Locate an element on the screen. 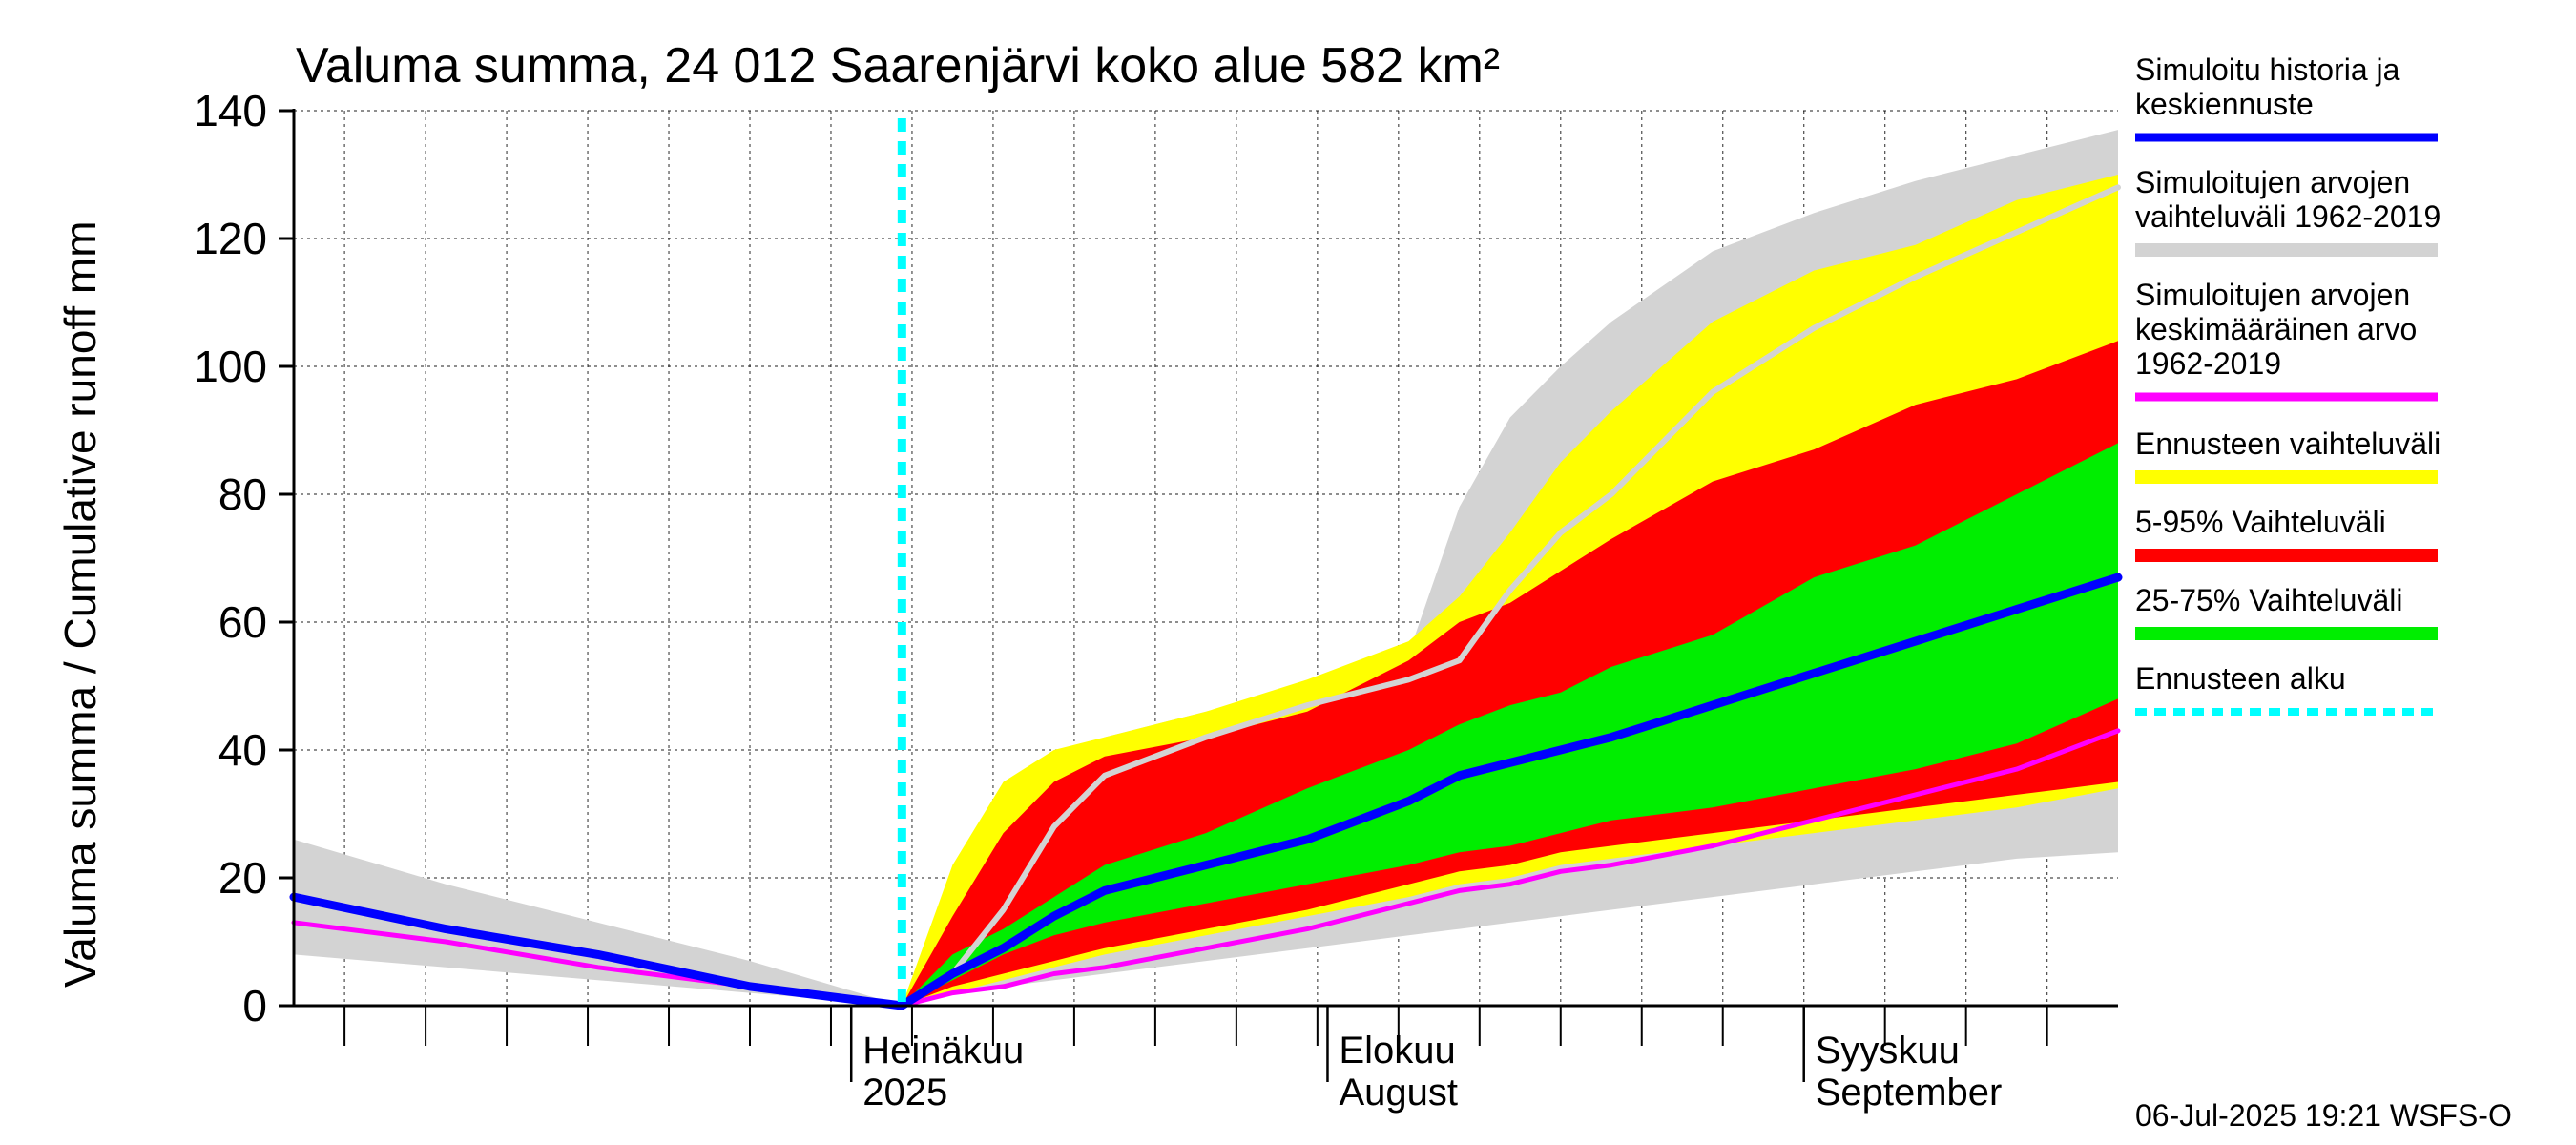 This screenshot has width=2576, height=1145. legend-label: keskimääräinen arvo is located at coordinates (2276, 329).